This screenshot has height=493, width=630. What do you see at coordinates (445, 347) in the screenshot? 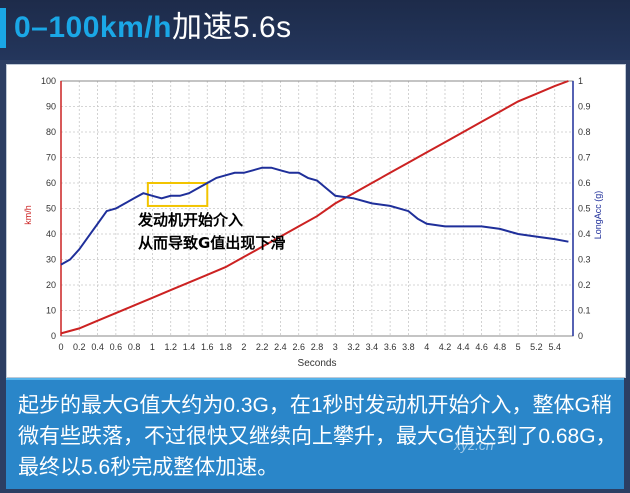
I see `x-tick-label: 4.2` at bounding box center [445, 347].